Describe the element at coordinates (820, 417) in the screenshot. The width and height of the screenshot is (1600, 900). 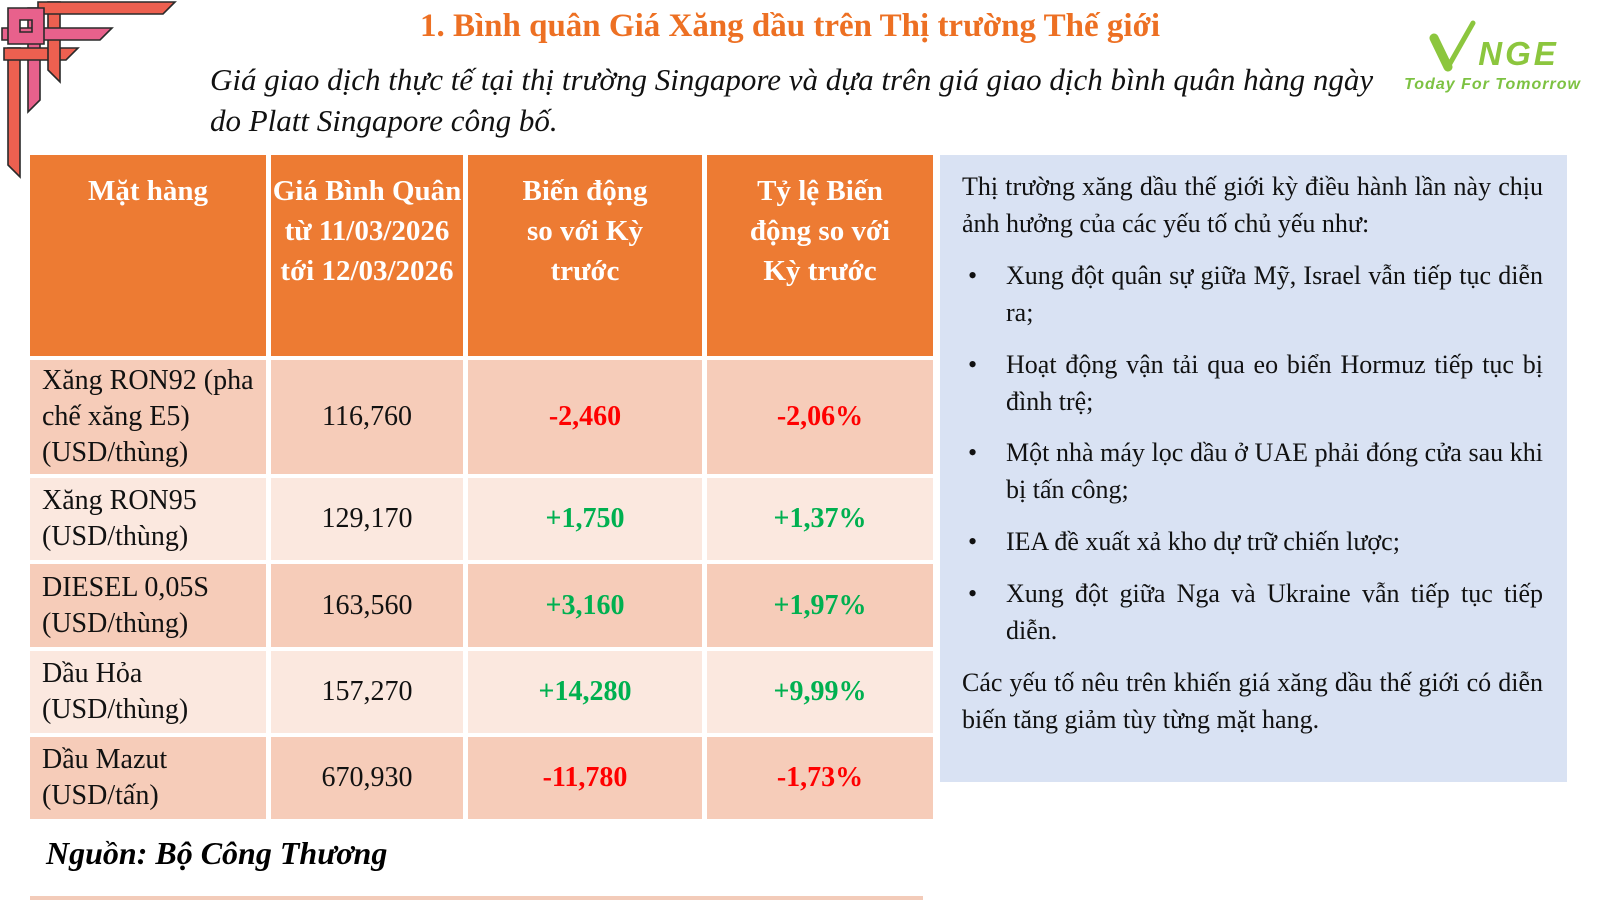
I see `percent-cell: -2,06%` at that location.